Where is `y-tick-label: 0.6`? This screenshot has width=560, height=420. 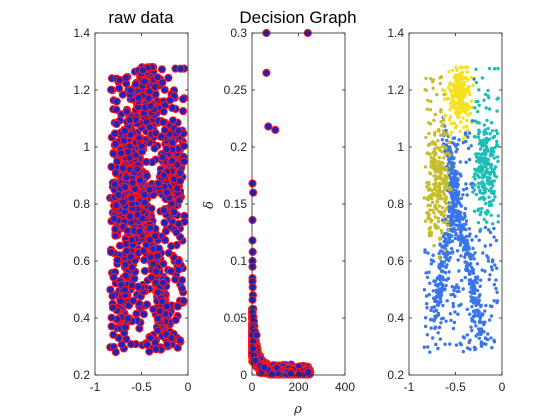 y-tick-label: 0.6 is located at coordinates (395, 261).